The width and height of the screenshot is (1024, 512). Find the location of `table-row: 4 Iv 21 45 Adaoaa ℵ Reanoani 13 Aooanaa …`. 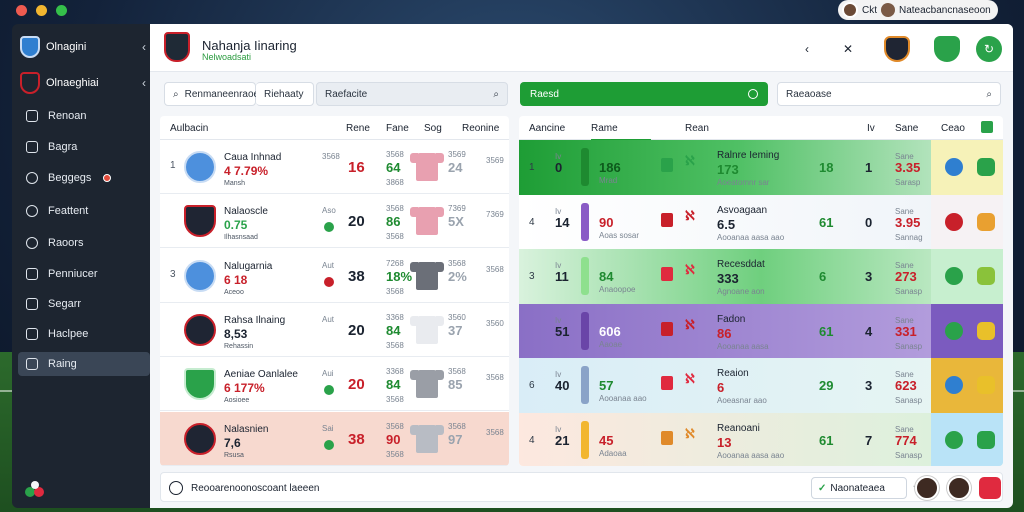

table-row: 4 Iv 21 45 Adaoaa ℵ Reanoani 13 Aooanaa … is located at coordinates (761, 439).